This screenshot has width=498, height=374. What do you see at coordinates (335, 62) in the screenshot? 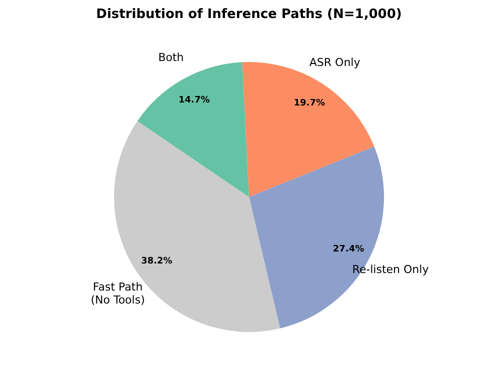
I see `slice-label: ASR Only` at bounding box center [335, 62].